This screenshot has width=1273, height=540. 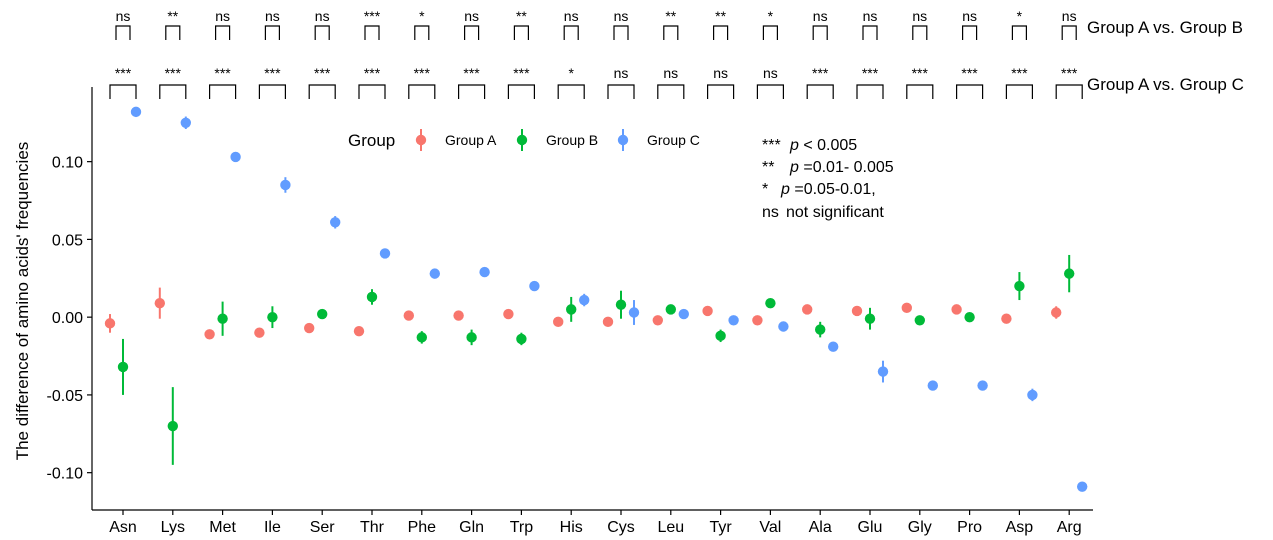 I want to click on point-group-a-his, so click(x=558, y=322).